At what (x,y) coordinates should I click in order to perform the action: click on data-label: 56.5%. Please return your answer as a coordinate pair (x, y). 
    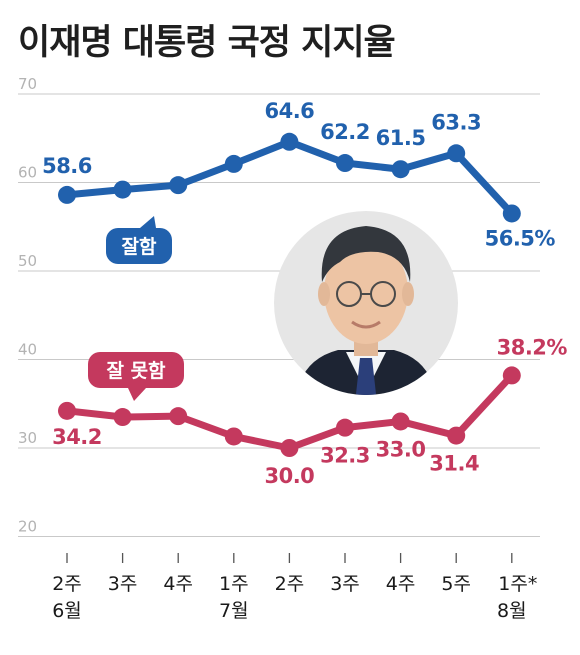
    Looking at the image, I should click on (520, 238).